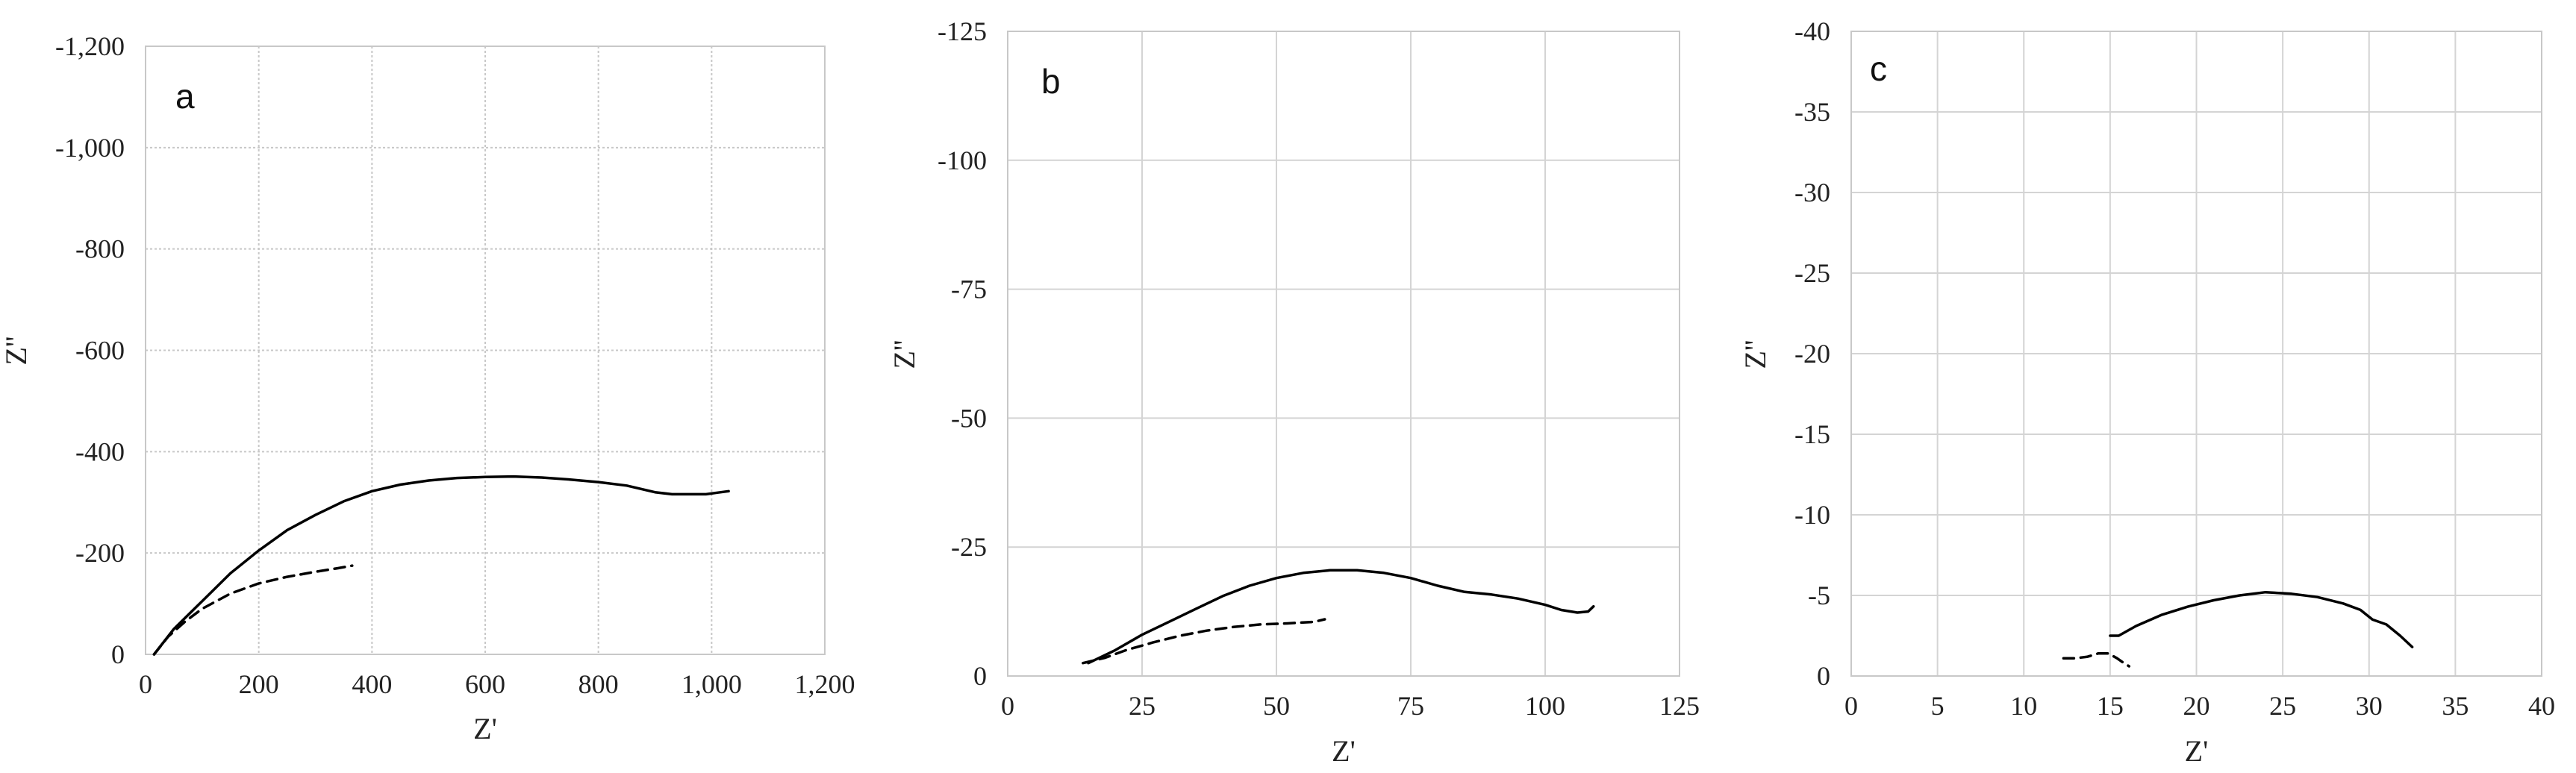  I want to click on panel-c-x-tick-label: 35, so click(2455, 706).